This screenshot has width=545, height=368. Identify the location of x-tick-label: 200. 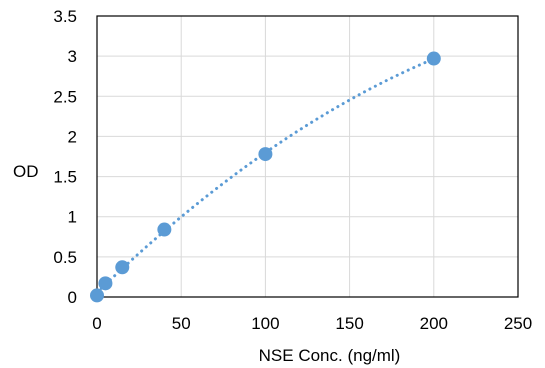
(434, 323).